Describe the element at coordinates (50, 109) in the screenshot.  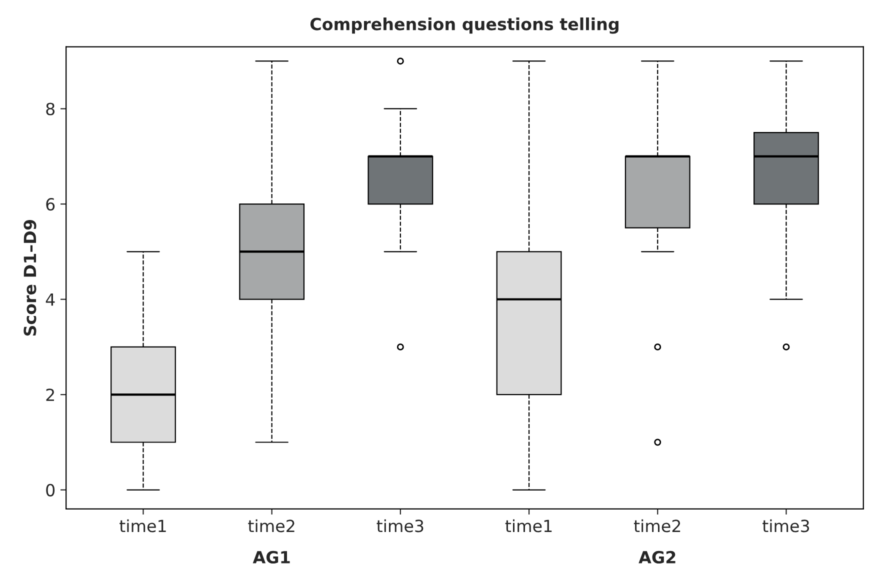
I see `y-tick-label: 8` at that location.